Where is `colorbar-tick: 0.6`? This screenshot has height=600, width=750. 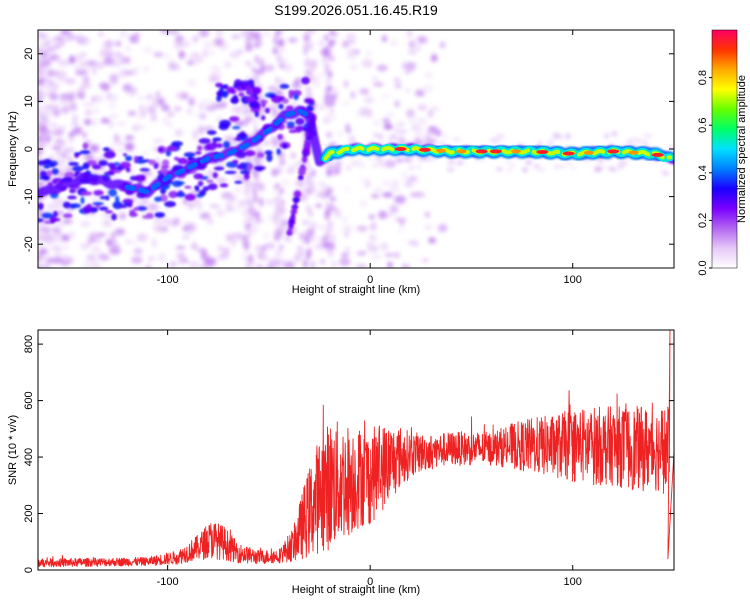 colorbar-tick: 0.6 is located at coordinates (703, 125).